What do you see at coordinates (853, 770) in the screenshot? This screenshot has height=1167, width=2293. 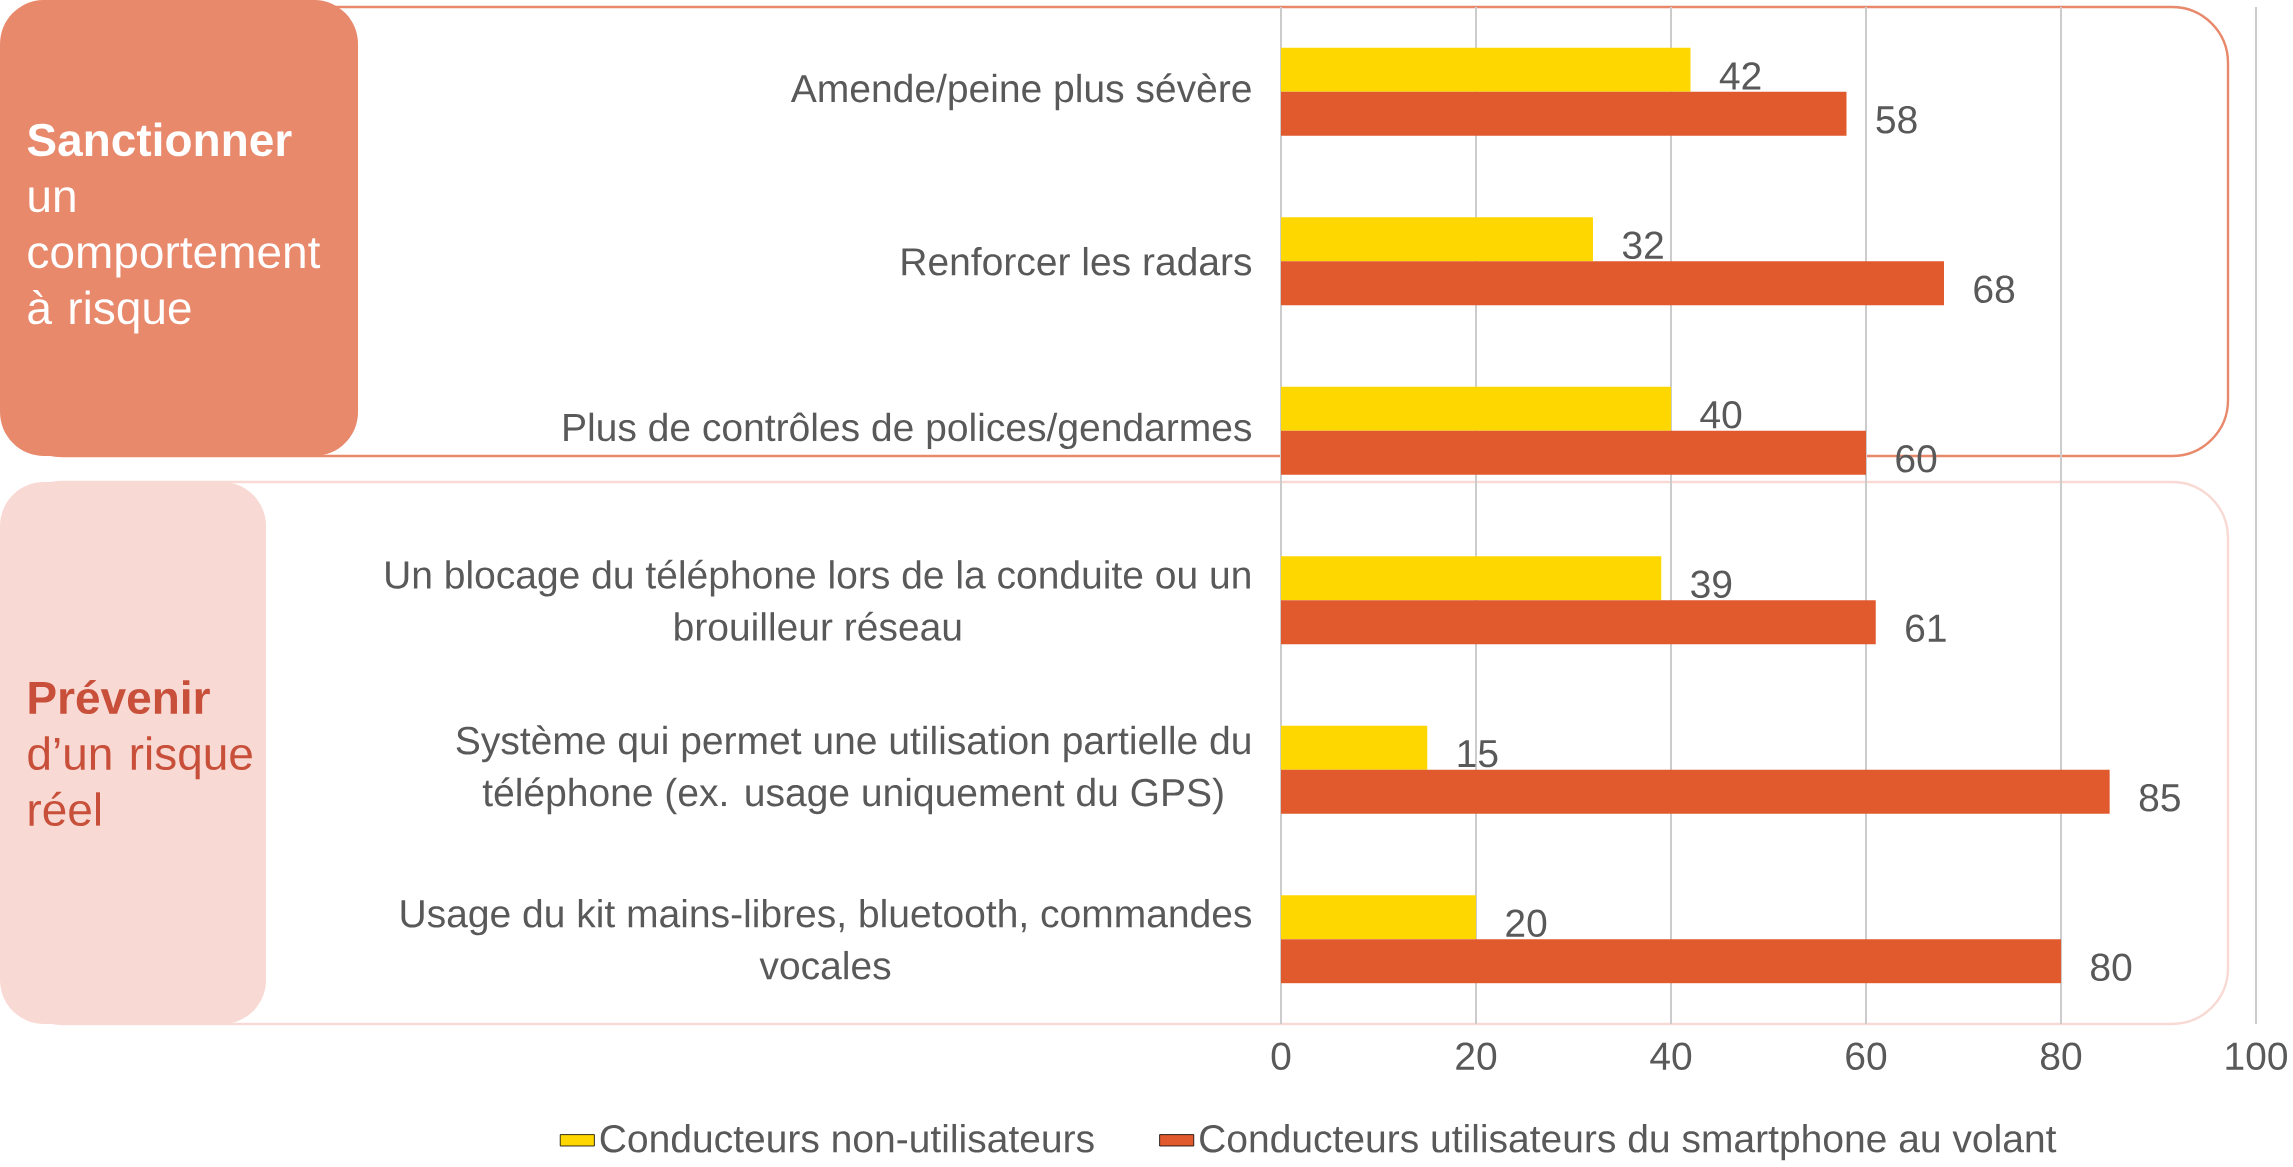 I see `y-tick-label: Système qui permet une utilisation partielle du téléphone (ex. usage uniquement du GPS)` at bounding box center [853, 770].